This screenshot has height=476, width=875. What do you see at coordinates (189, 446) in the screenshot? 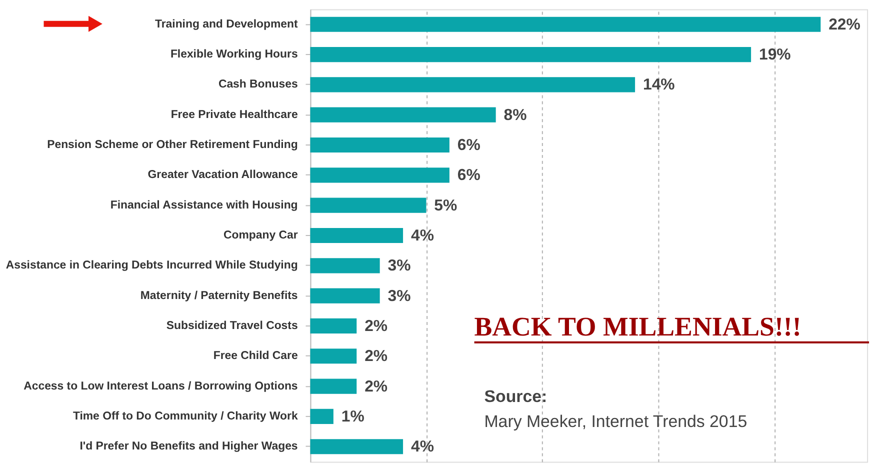
I see `y-tick-label: I'd Prefer No Benefits and Higher Wages` at bounding box center [189, 446].